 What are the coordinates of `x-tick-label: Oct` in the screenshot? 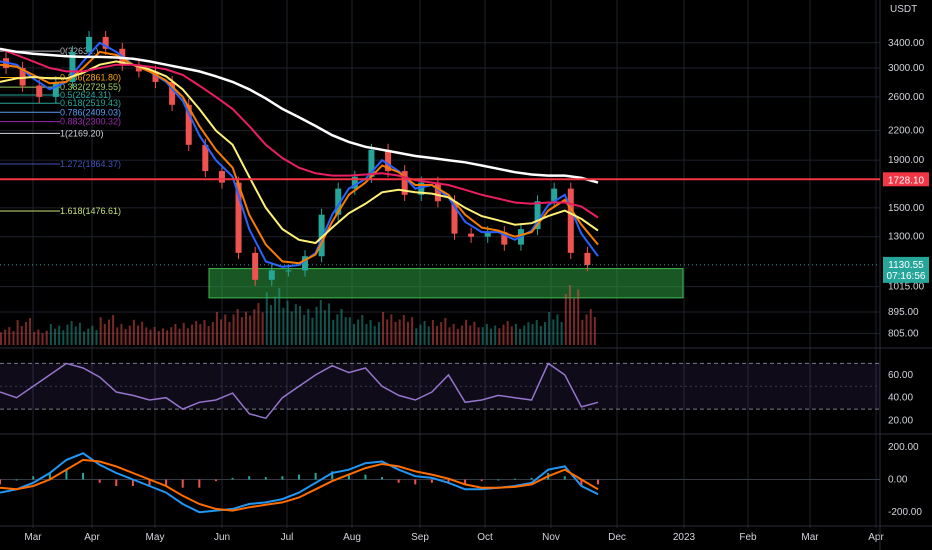 It's located at (485, 537).